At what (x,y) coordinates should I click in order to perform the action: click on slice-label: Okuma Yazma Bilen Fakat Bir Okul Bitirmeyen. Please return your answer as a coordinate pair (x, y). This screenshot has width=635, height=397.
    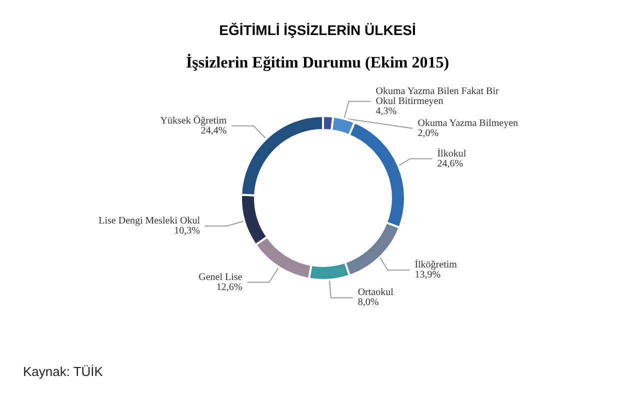
    Looking at the image, I should click on (439, 96).